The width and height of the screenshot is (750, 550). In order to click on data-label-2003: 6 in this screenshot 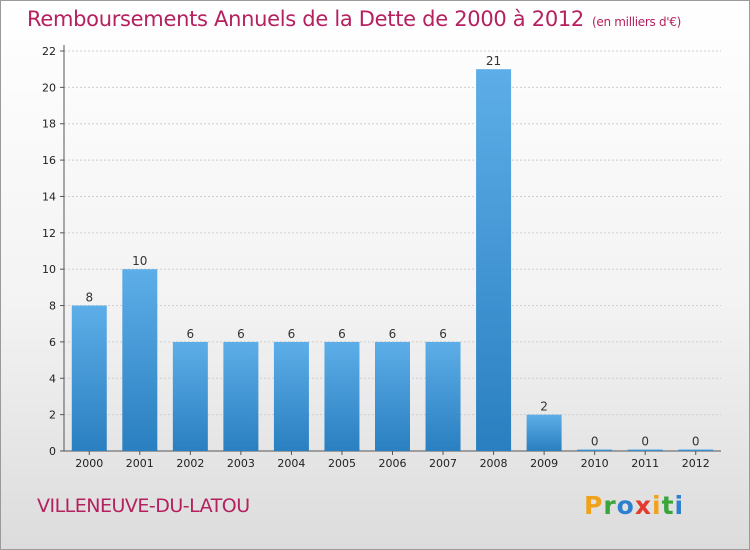, I will do `click(241, 334)`.